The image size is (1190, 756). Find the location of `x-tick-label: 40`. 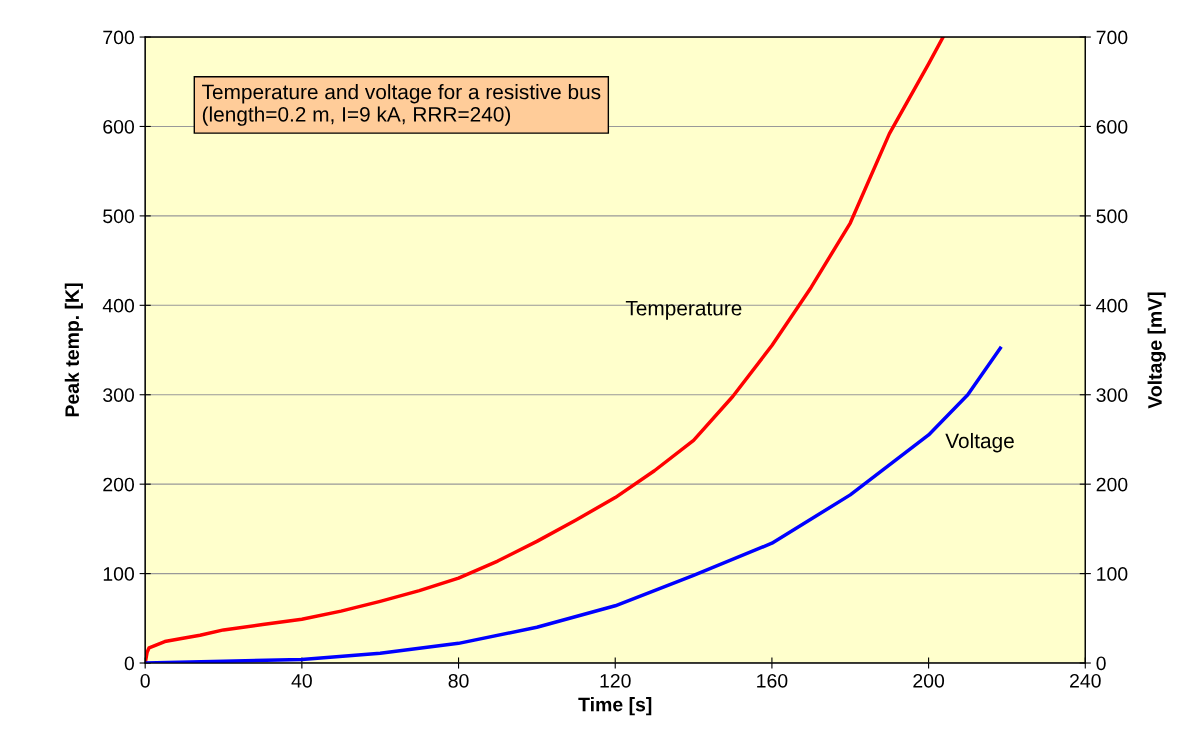

x-tick-label: 40 is located at coordinates (301, 680).